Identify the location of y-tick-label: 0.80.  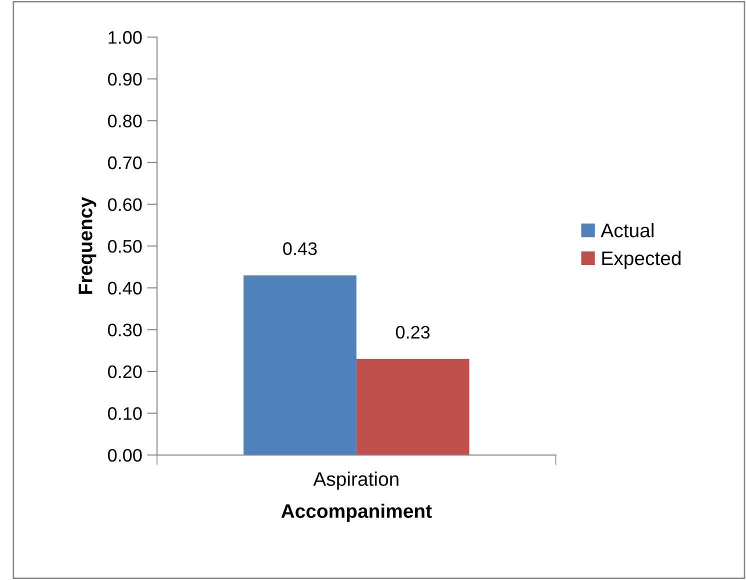
(125, 121).